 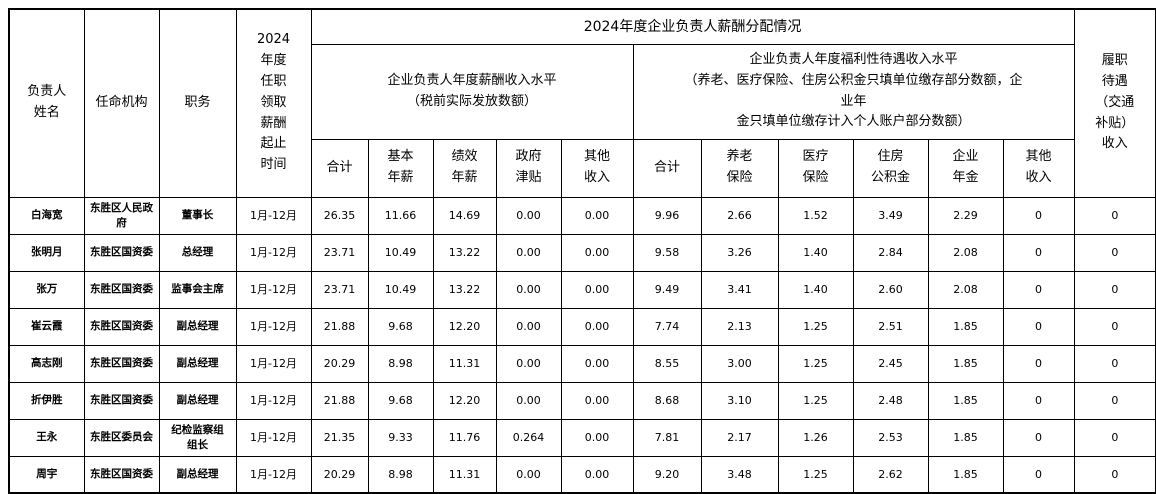 What do you see at coordinates (667, 252) in the screenshot?
I see `cell-value: 9.58` at bounding box center [667, 252].